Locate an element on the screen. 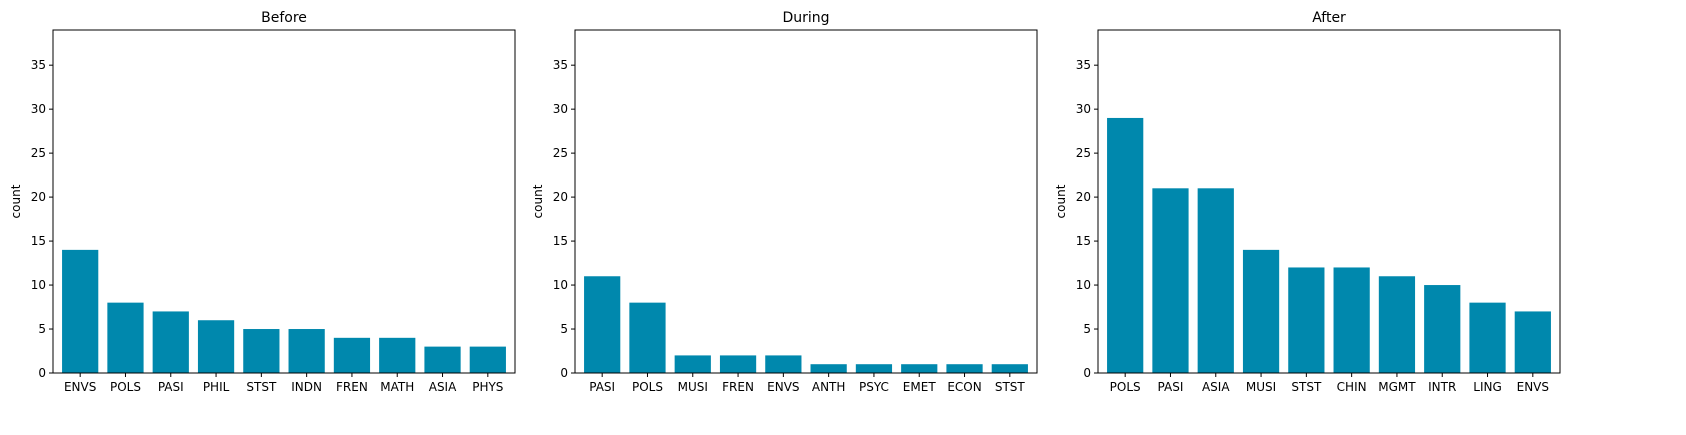  bar-anth is located at coordinates (828, 368).